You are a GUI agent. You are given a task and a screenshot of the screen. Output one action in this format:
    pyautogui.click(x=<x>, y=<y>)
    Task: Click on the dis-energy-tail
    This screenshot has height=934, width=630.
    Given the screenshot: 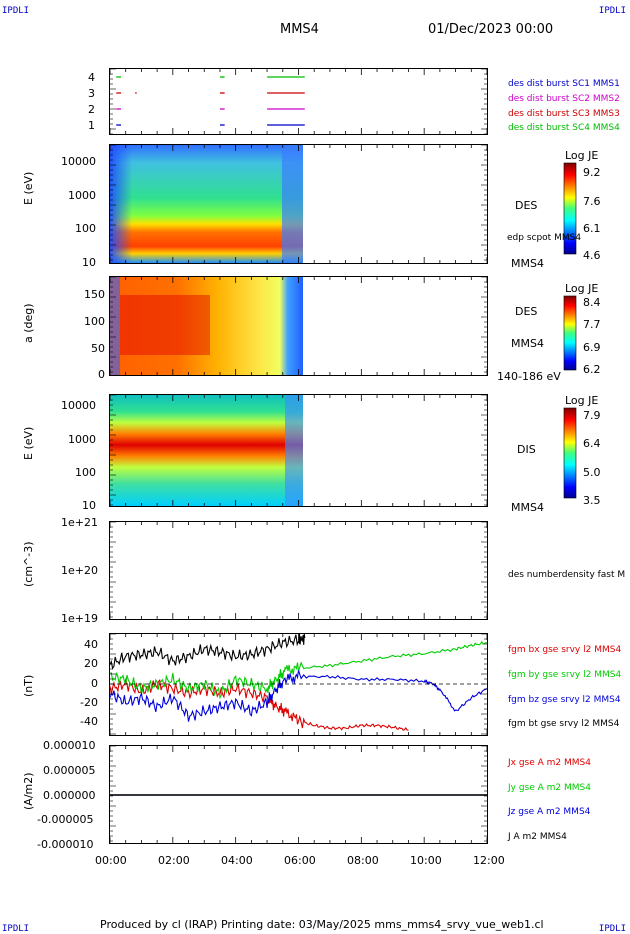 What is the action you would take?
    pyautogui.click(x=294, y=450)
    